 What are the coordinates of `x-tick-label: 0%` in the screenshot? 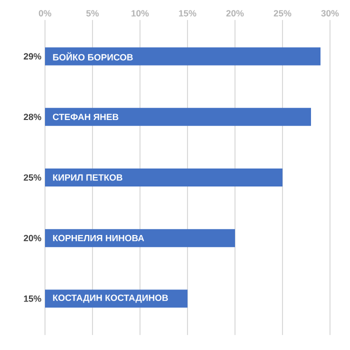 It's located at (45, 13).